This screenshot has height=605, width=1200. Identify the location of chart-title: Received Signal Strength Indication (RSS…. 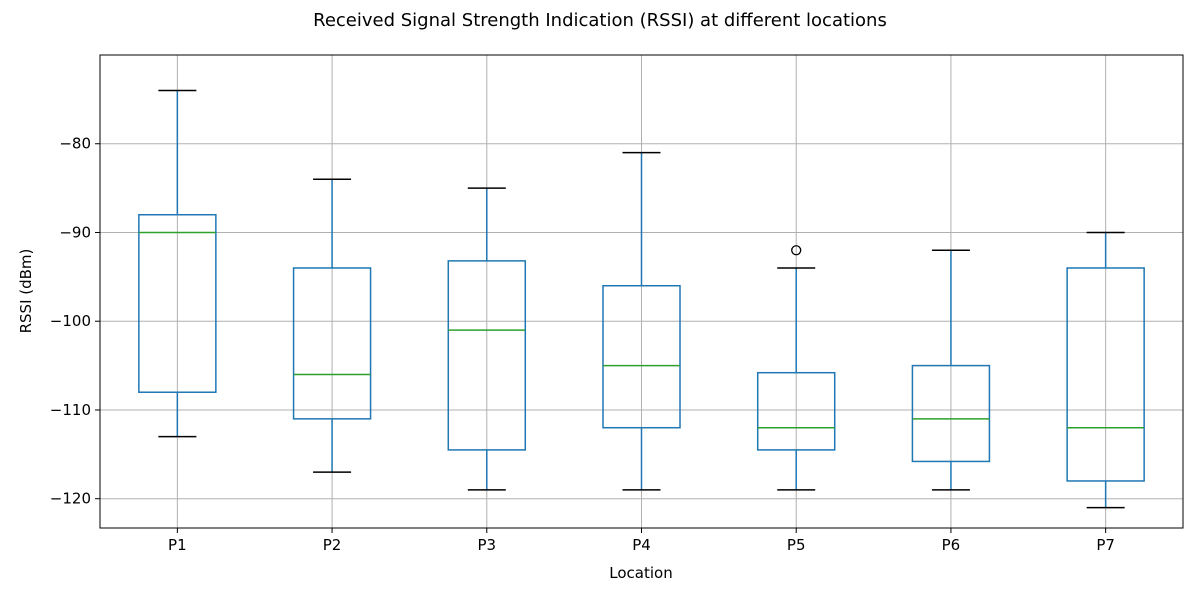
(600, 20).